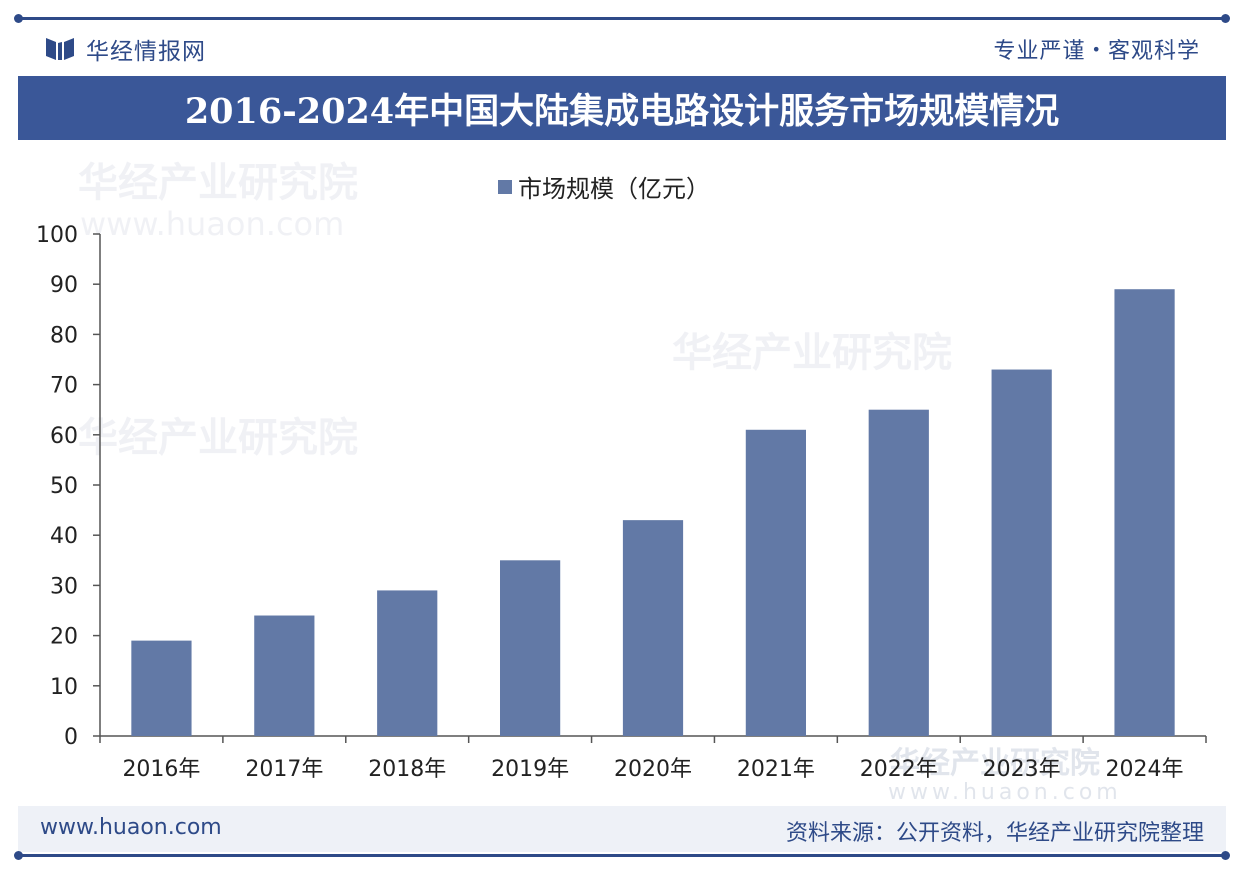  Describe the element at coordinates (530, 769) in the screenshot. I see `x-tick-label: 2019年` at that location.